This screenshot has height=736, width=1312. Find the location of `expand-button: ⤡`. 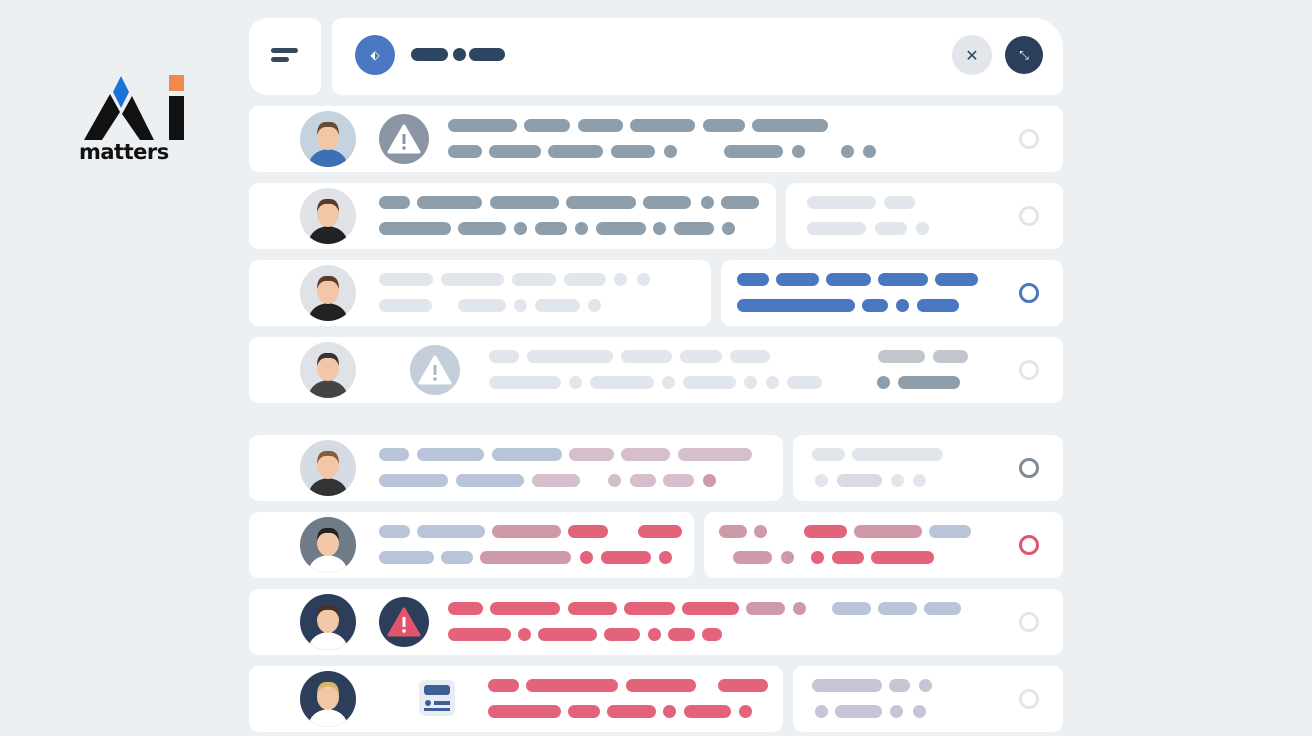

expand-button: ⤡ is located at coordinates (1024, 55).